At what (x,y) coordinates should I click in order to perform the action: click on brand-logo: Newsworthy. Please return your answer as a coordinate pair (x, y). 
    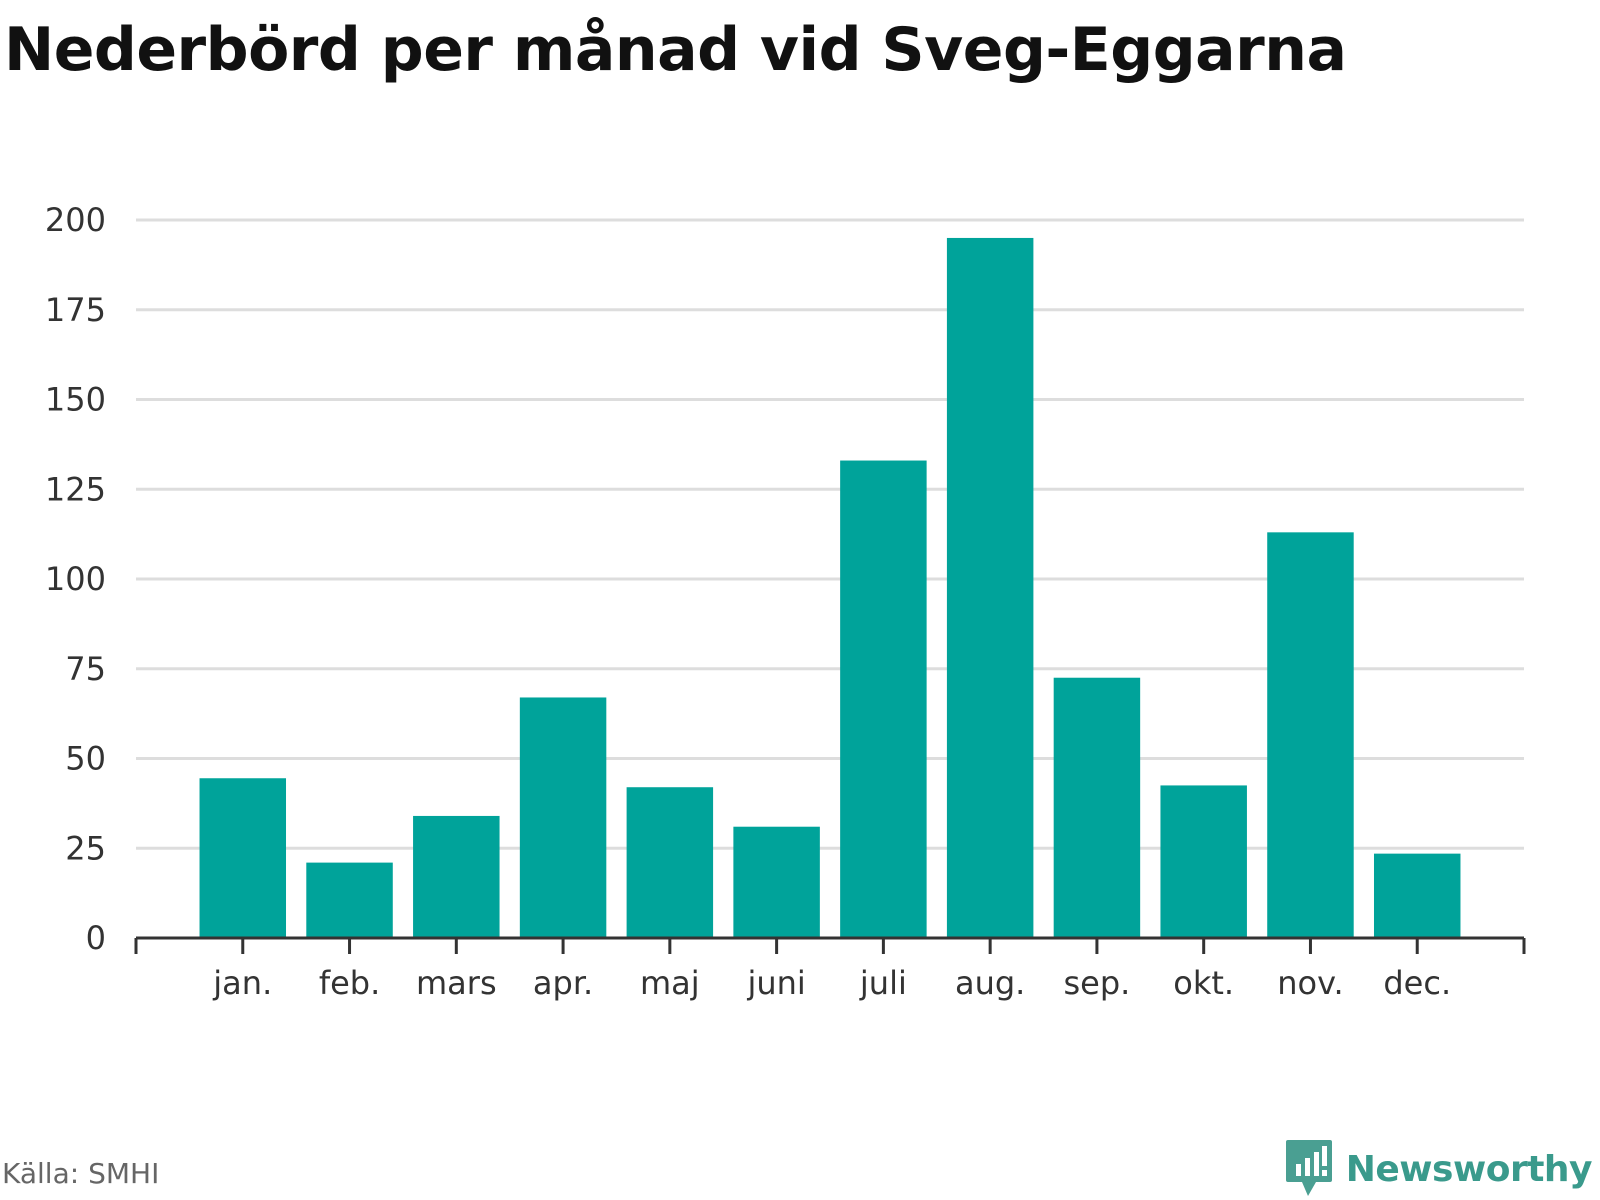
    Looking at the image, I should click on (1438, 1169).